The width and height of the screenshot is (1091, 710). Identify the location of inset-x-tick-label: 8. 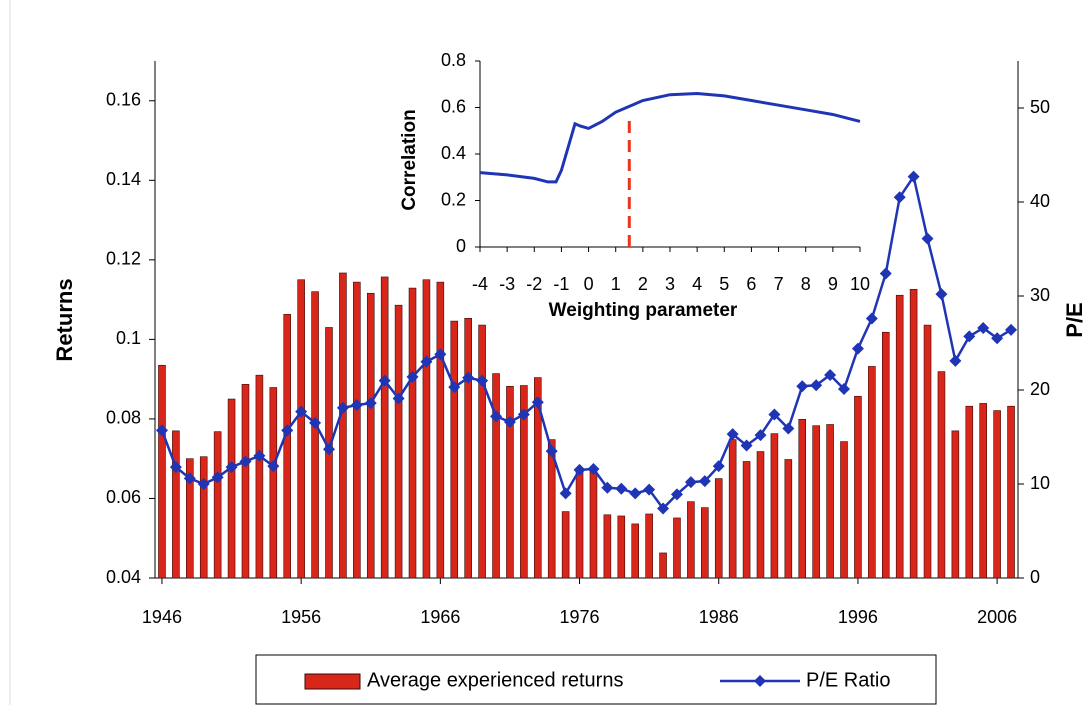
(806, 284).